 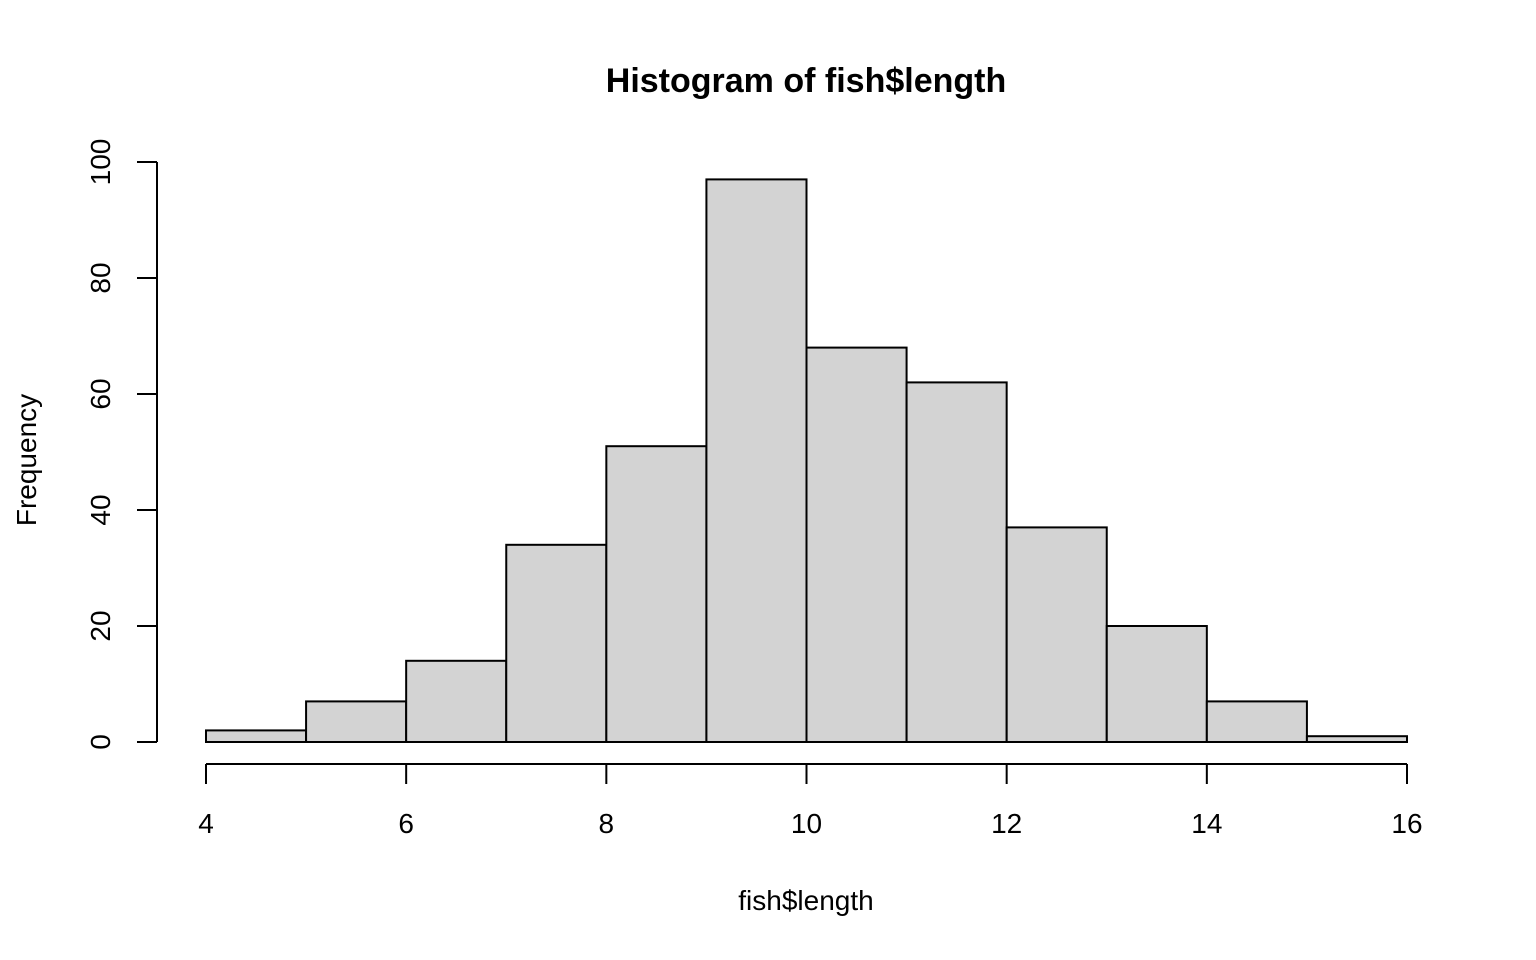 I want to click on x-tick-label-14: 14, so click(x=1206, y=823).